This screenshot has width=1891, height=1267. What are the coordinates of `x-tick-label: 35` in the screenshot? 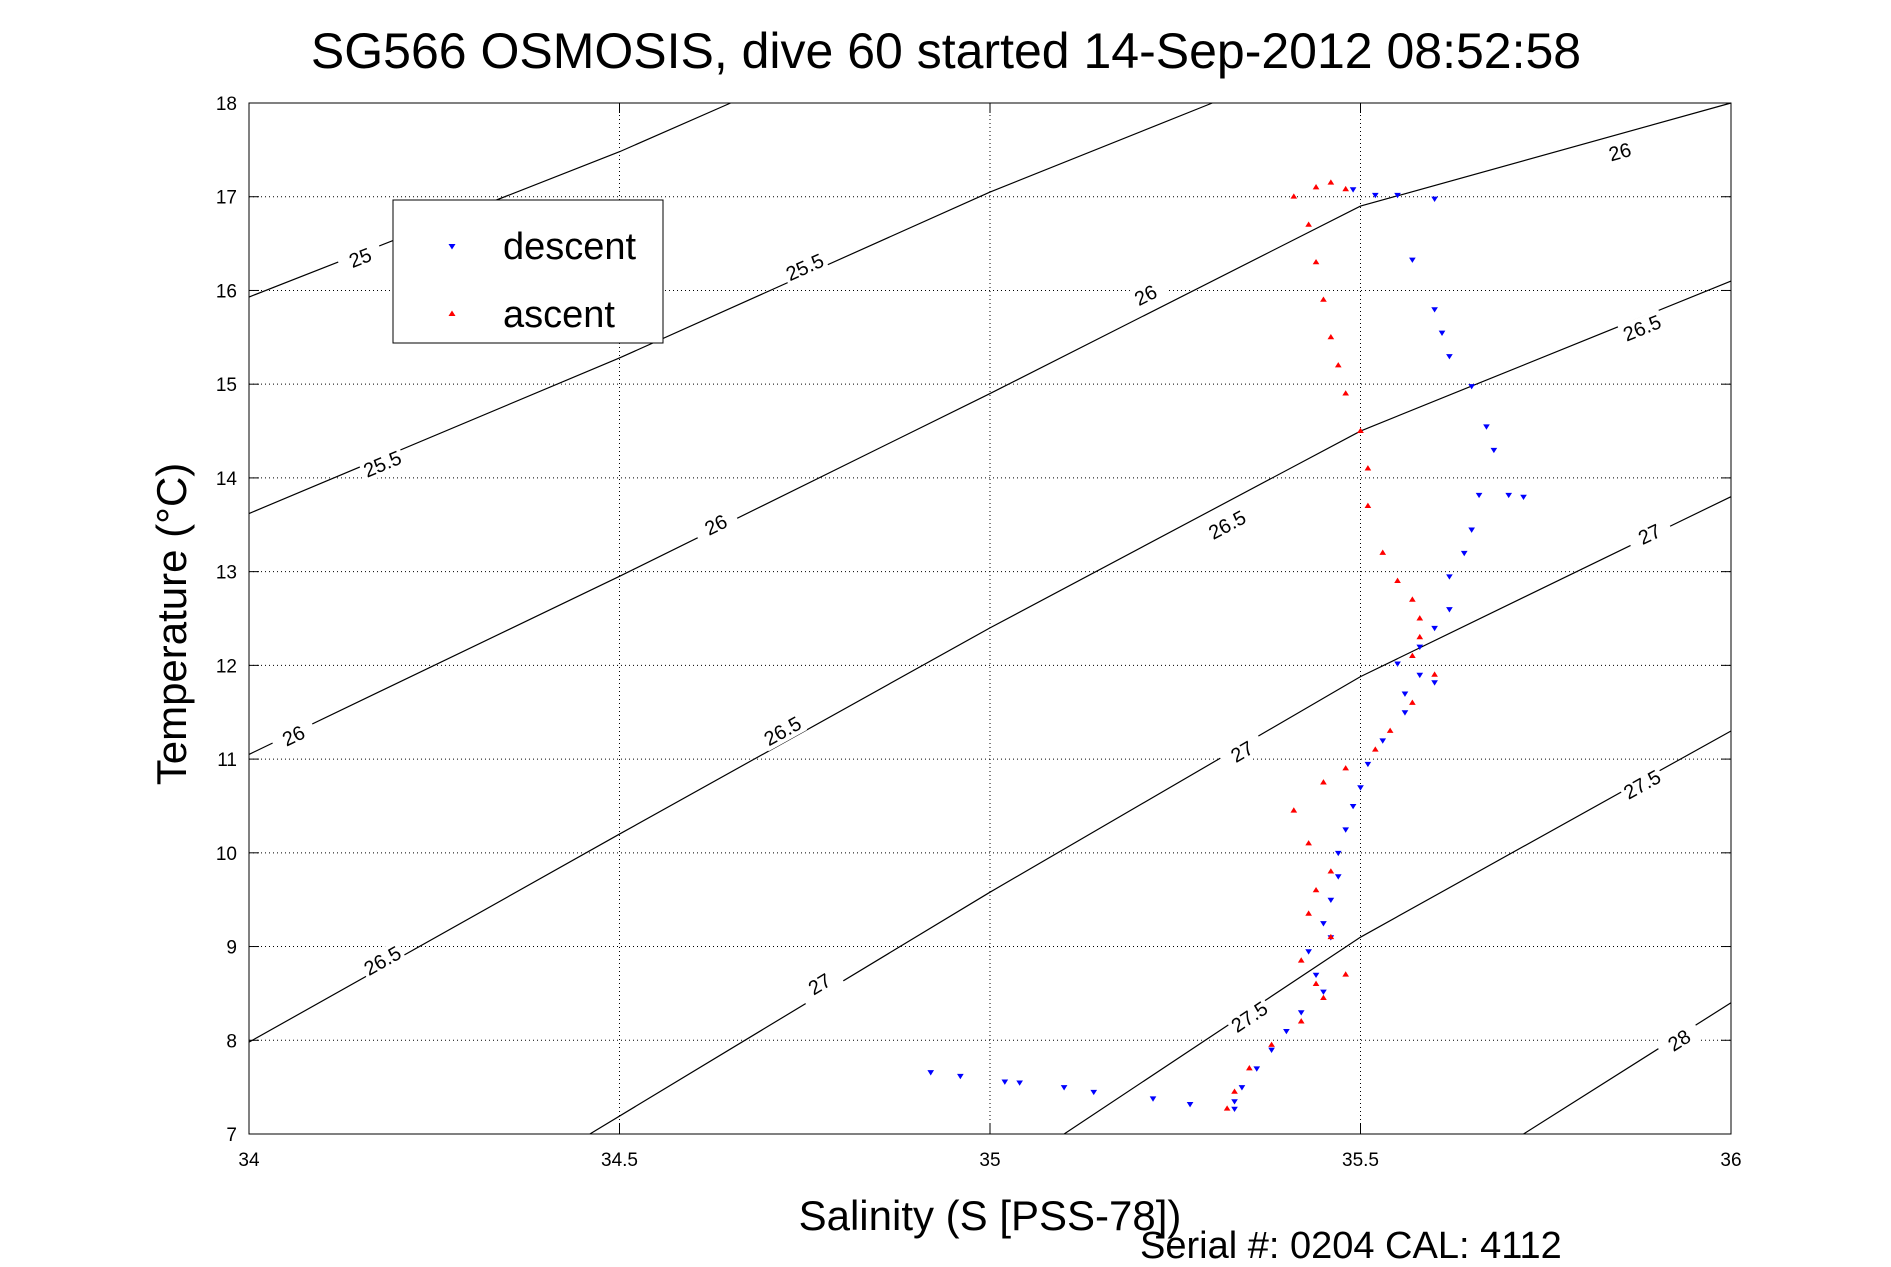 It's located at (989, 1160).